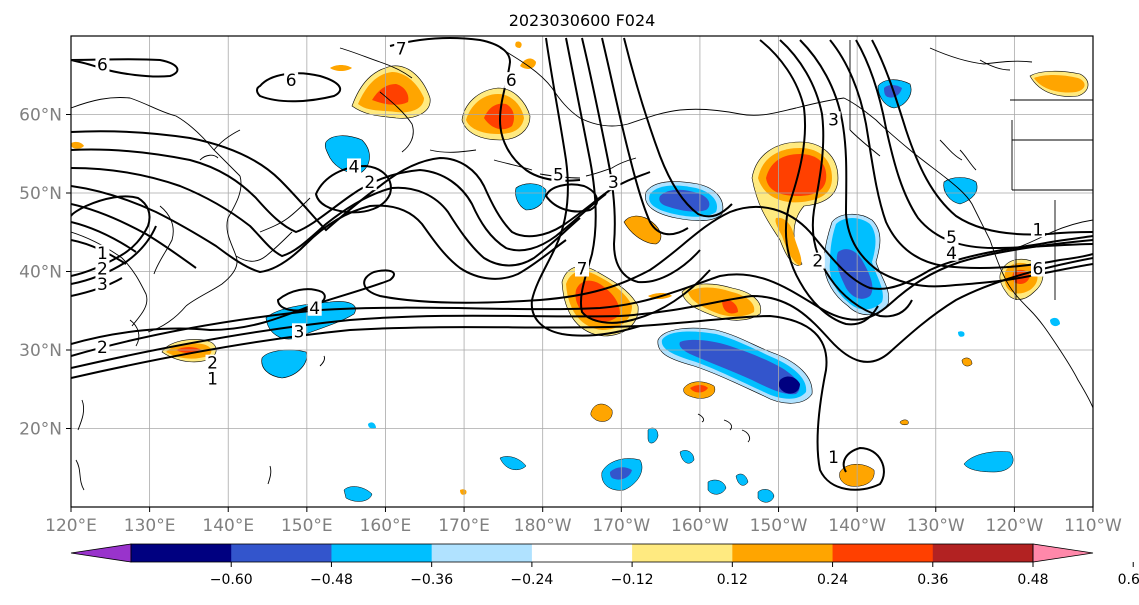 This screenshot has width=1139, height=605. What do you see at coordinates (71, 526) in the screenshot?
I see `lon-tick-label: 120°E` at bounding box center [71, 526].